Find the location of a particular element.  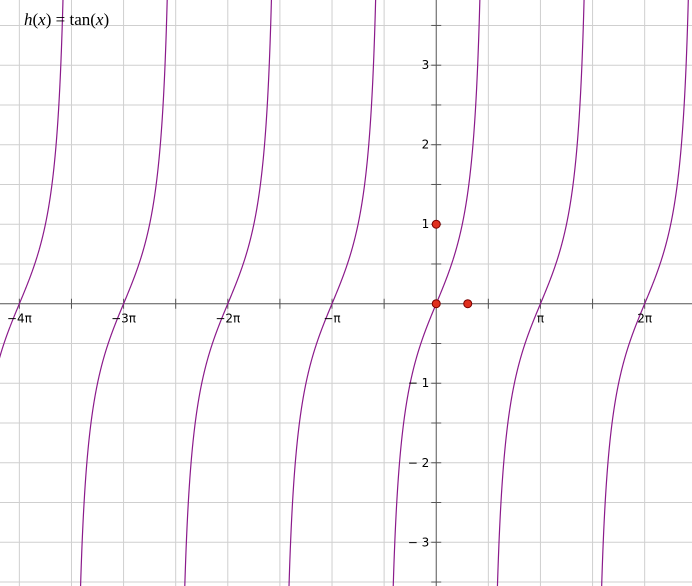

y-tick-label: − 1 is located at coordinates (419, 383).